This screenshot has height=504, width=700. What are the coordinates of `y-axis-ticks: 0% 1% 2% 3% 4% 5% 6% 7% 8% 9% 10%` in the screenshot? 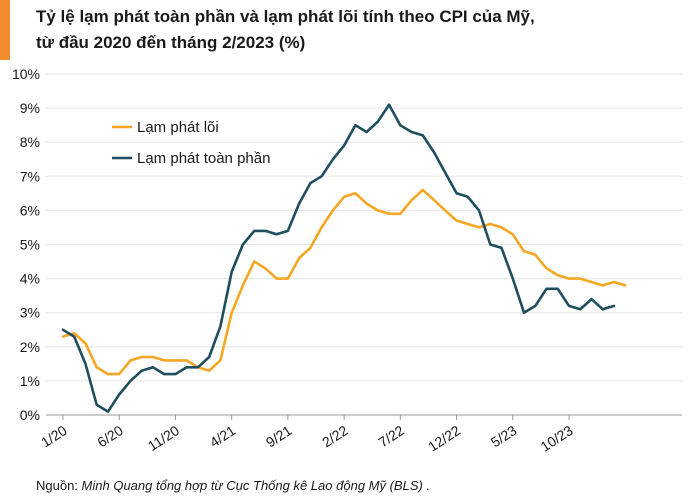 It's located at (26, 244).